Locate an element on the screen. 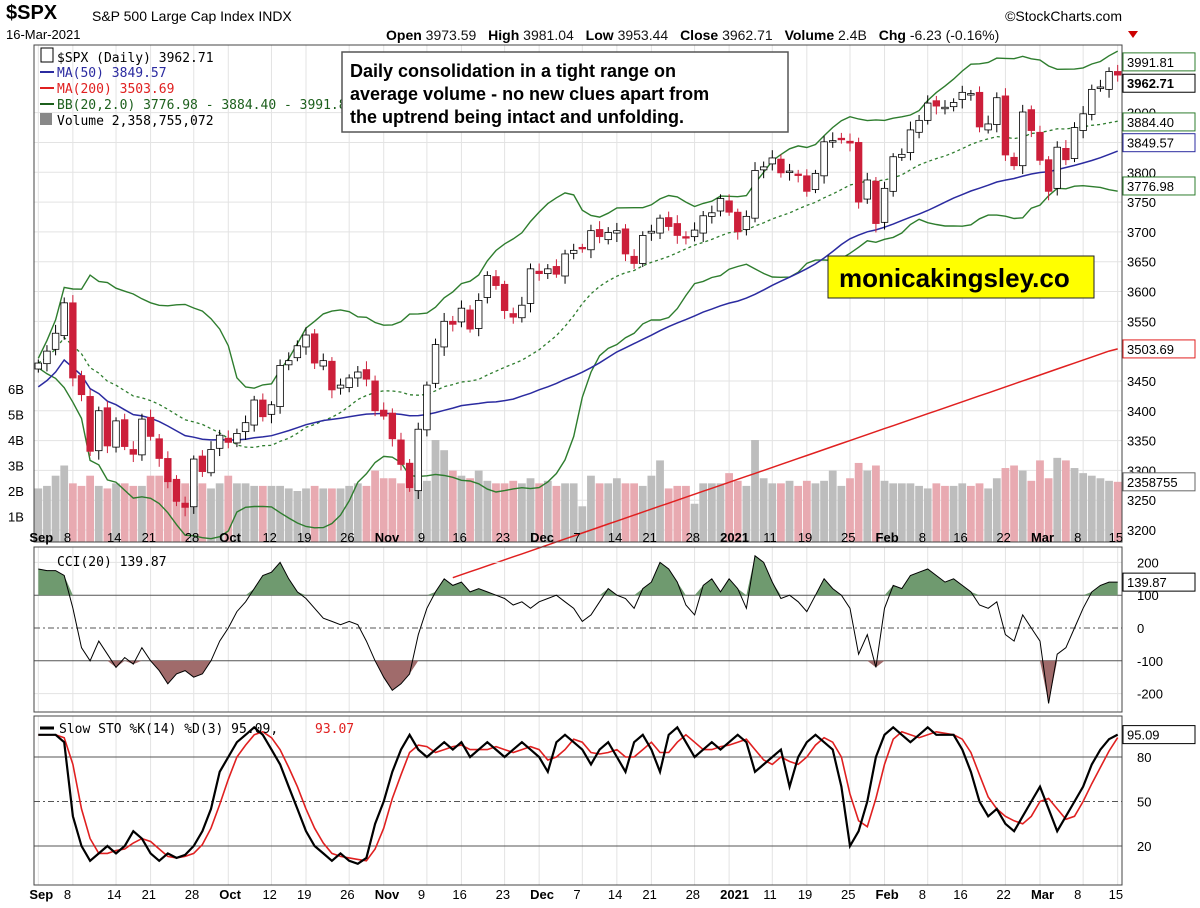 This screenshot has height=908, width=1200. brand-label: ©StockCharts.com is located at coordinates (1063, 16).